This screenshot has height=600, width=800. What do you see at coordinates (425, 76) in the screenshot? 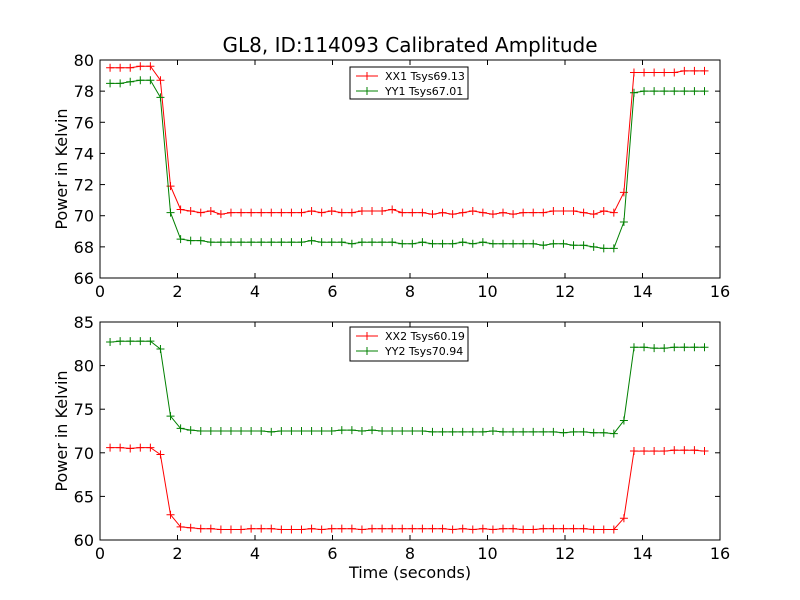
I see `legend-label: XX1 Tsys69.13` at bounding box center [425, 76].